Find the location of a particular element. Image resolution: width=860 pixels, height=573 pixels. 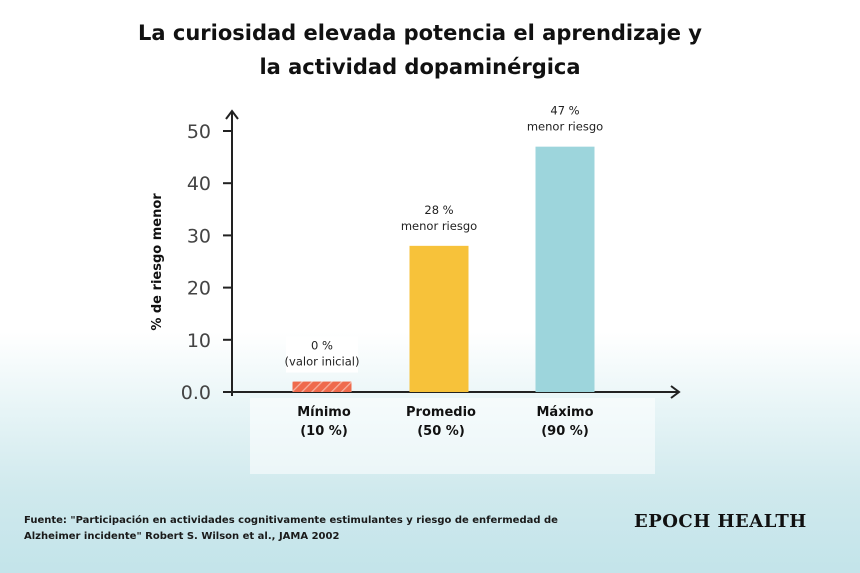

y-tick-label: 40 is located at coordinates (199, 184).